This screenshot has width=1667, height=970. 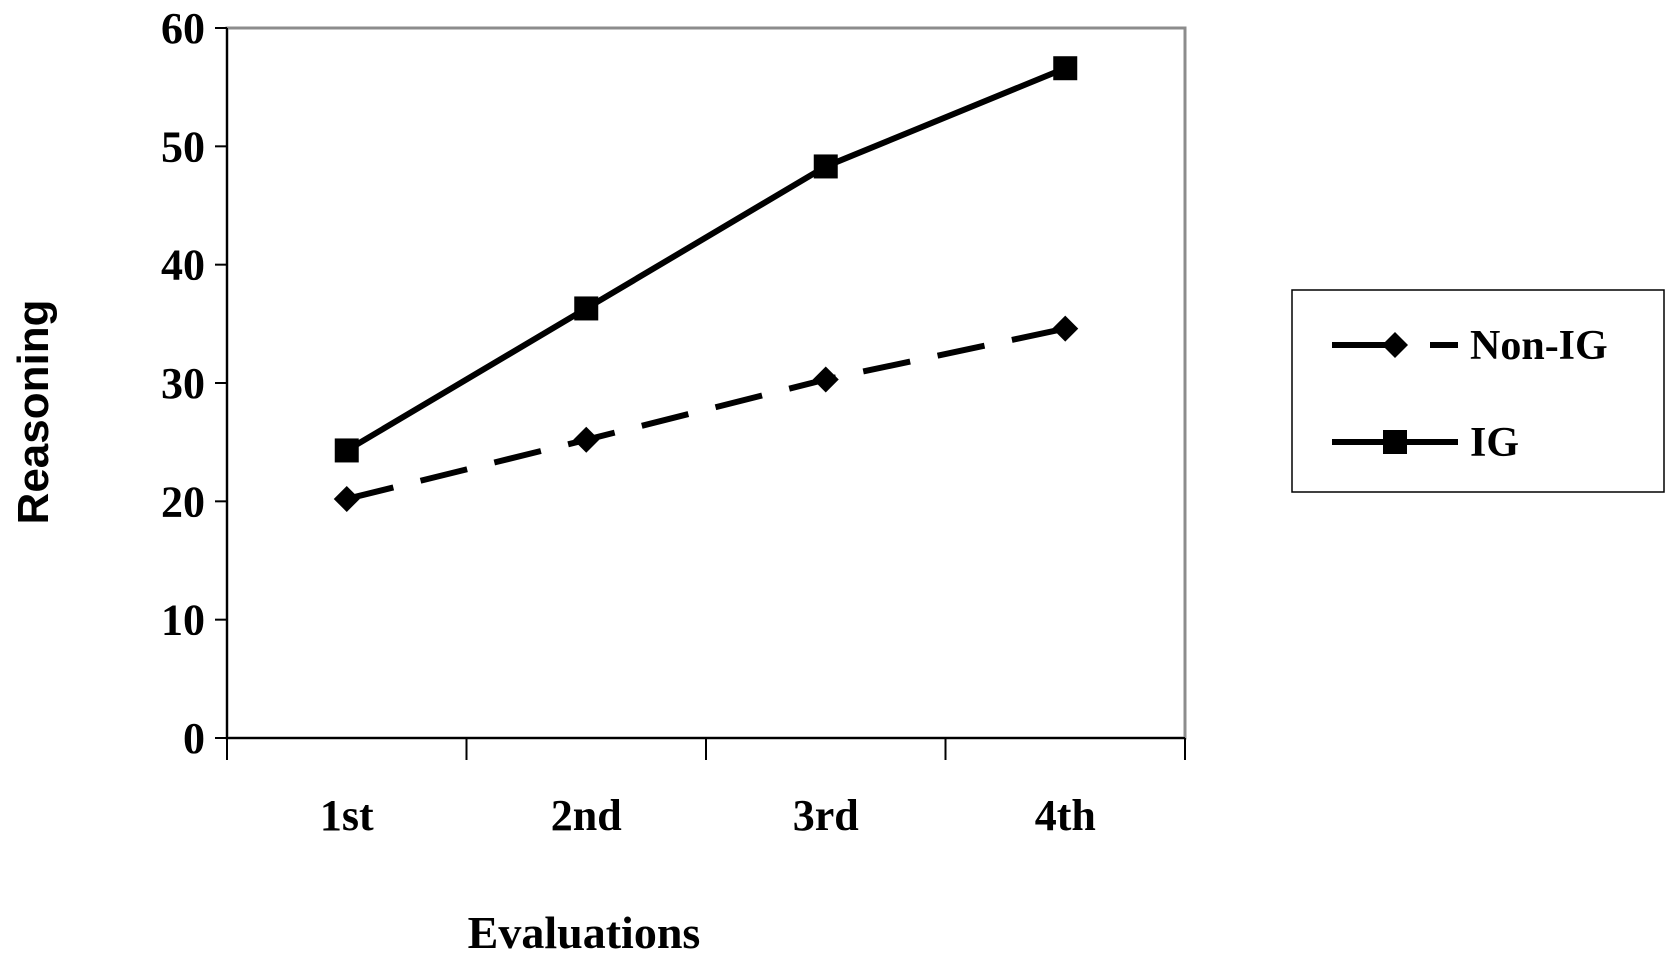 I want to click on legend: Non-IG IG, so click(x=1478, y=391).